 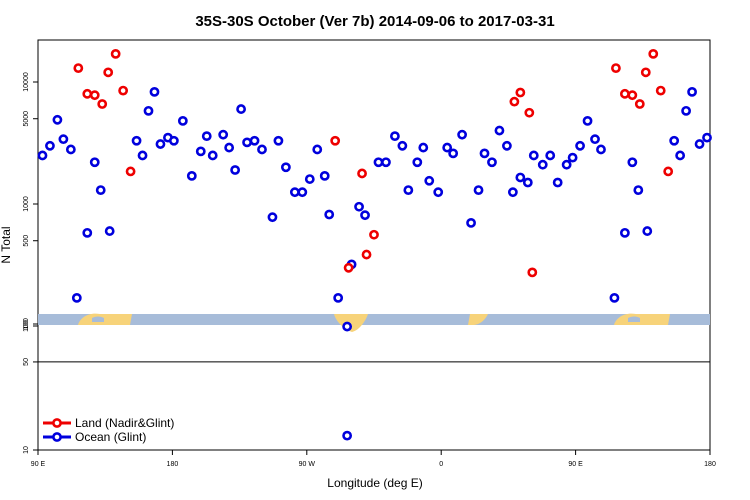 What do you see at coordinates (347, 435) in the screenshot?
I see `ocean-point-lower` at bounding box center [347, 435].